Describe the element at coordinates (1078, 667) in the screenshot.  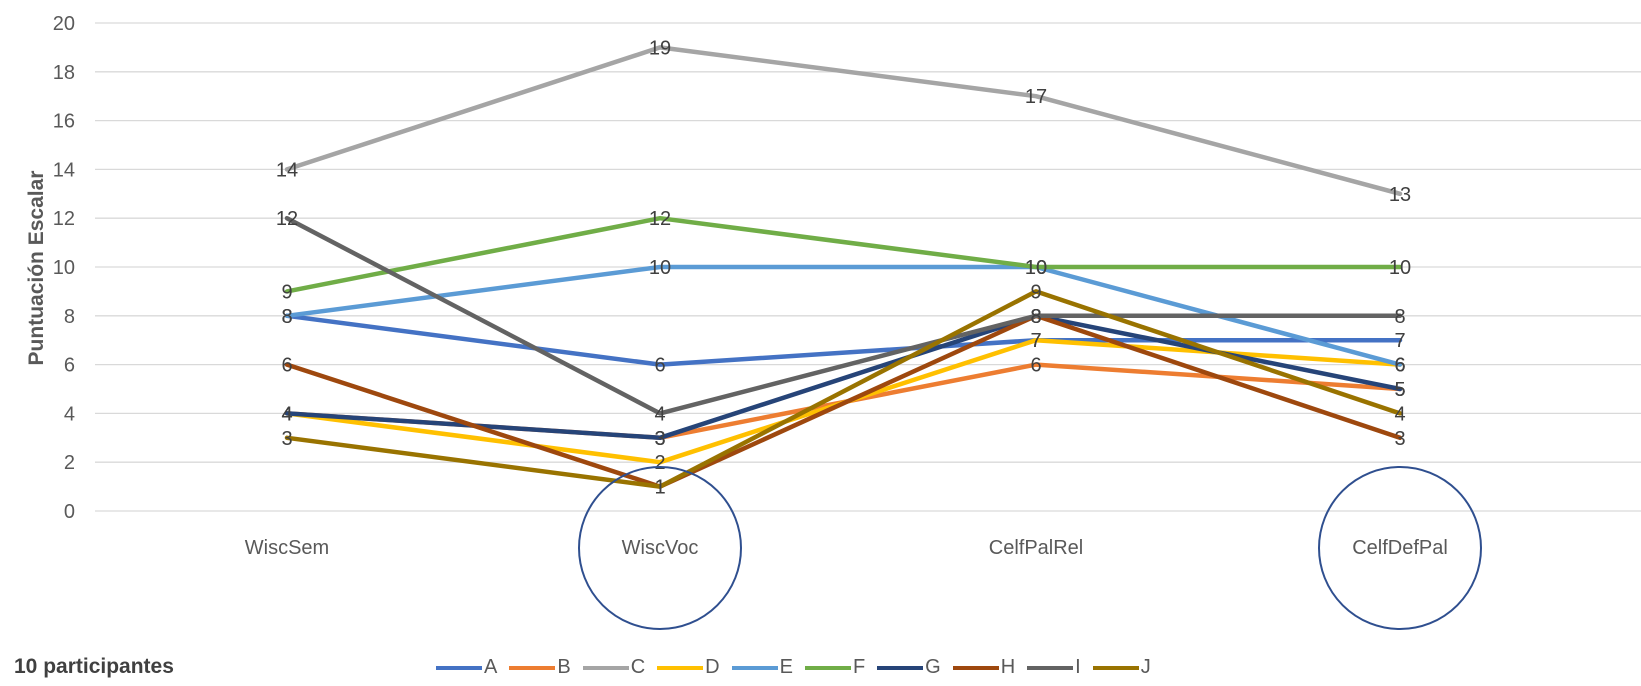
I see `legend-label: I` at that location.